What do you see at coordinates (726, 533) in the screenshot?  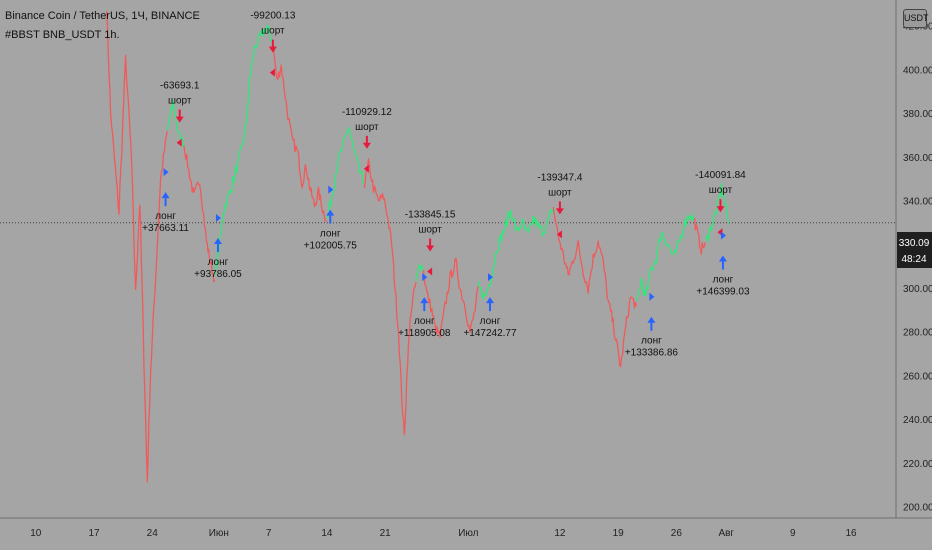 I see `x-tick-label: Авг` at bounding box center [726, 533].